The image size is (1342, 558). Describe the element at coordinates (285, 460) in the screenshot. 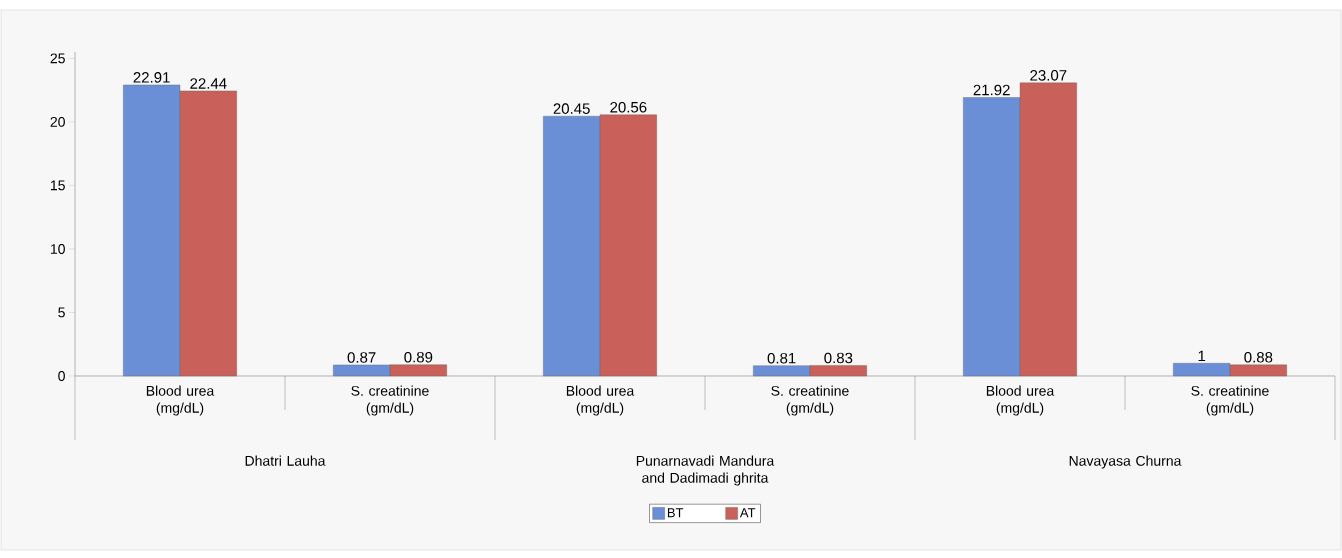

I see `text: Dhatri Lauha` at that location.